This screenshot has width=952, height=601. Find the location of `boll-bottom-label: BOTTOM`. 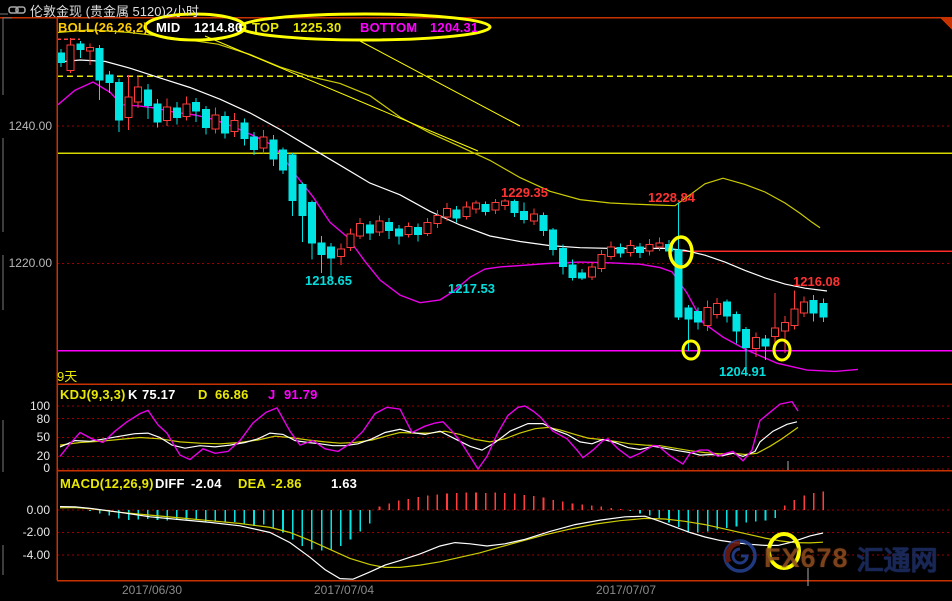

boll-bottom-label: BOTTOM is located at coordinates (389, 27).